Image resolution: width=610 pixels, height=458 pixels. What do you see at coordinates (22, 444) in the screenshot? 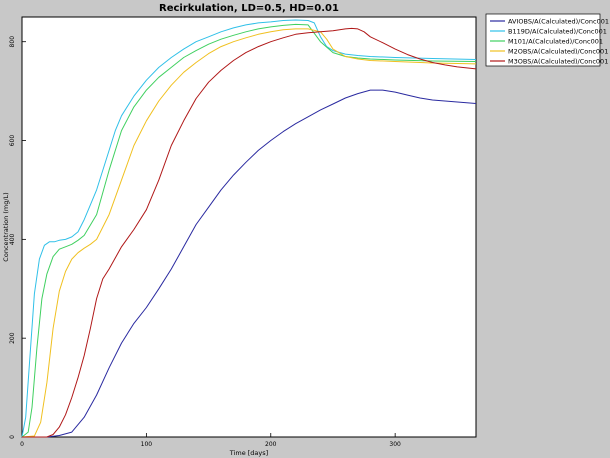
I see `x-tick-label: 0` at bounding box center [22, 444].